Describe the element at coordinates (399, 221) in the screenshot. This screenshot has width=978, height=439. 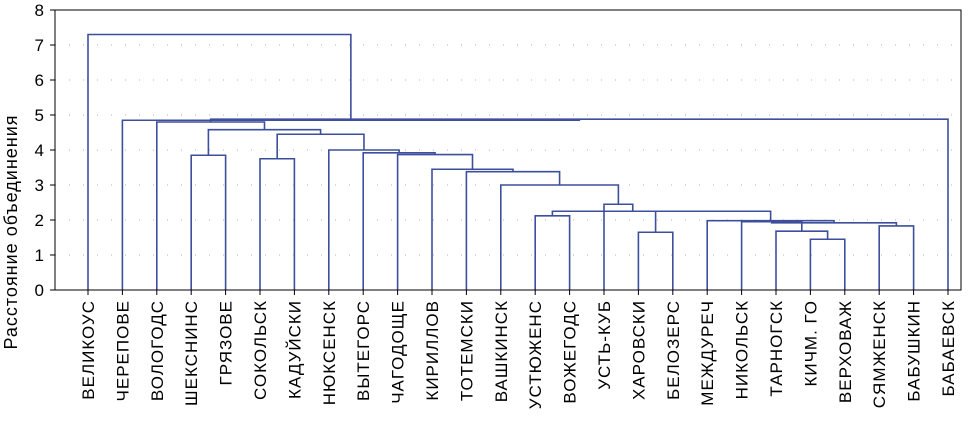
I see `link-c16` at that location.